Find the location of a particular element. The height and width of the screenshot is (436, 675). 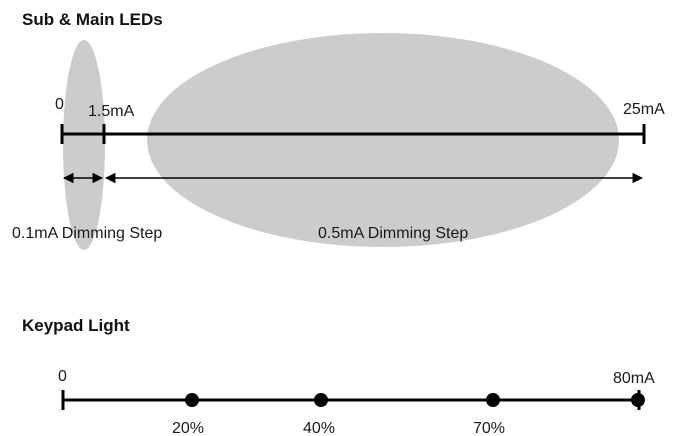

keypad-start-label: 0 is located at coordinates (62, 376).